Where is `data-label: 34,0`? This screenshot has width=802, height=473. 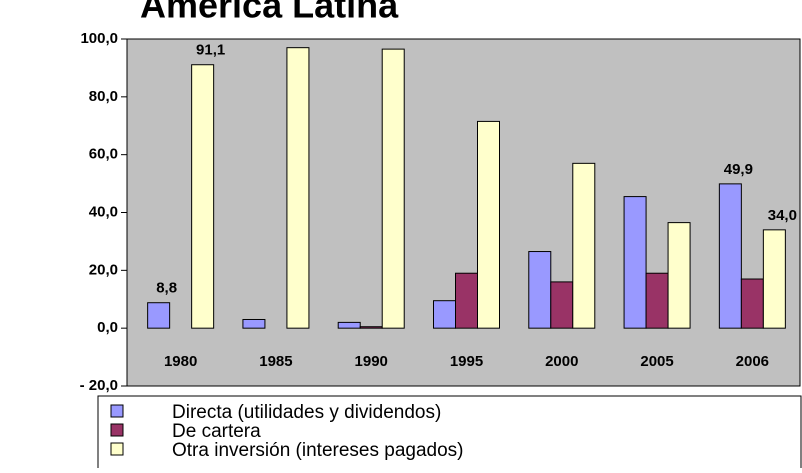
data-label: 34,0 is located at coordinates (782, 215).